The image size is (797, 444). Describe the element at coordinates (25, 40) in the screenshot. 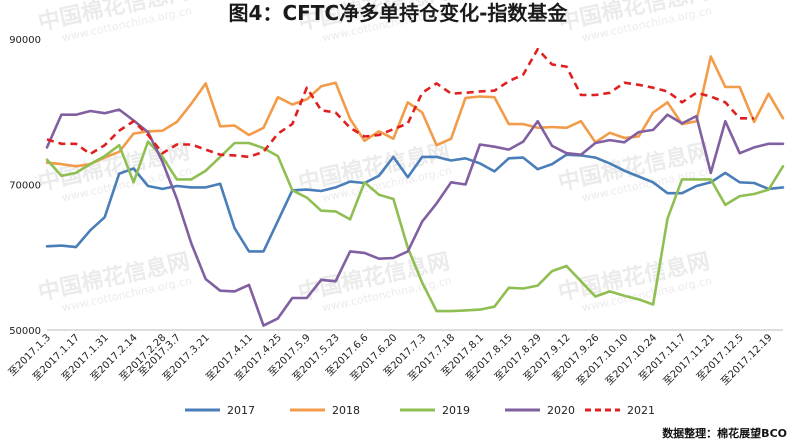

I see `y-tick-label: 90000` at that location.